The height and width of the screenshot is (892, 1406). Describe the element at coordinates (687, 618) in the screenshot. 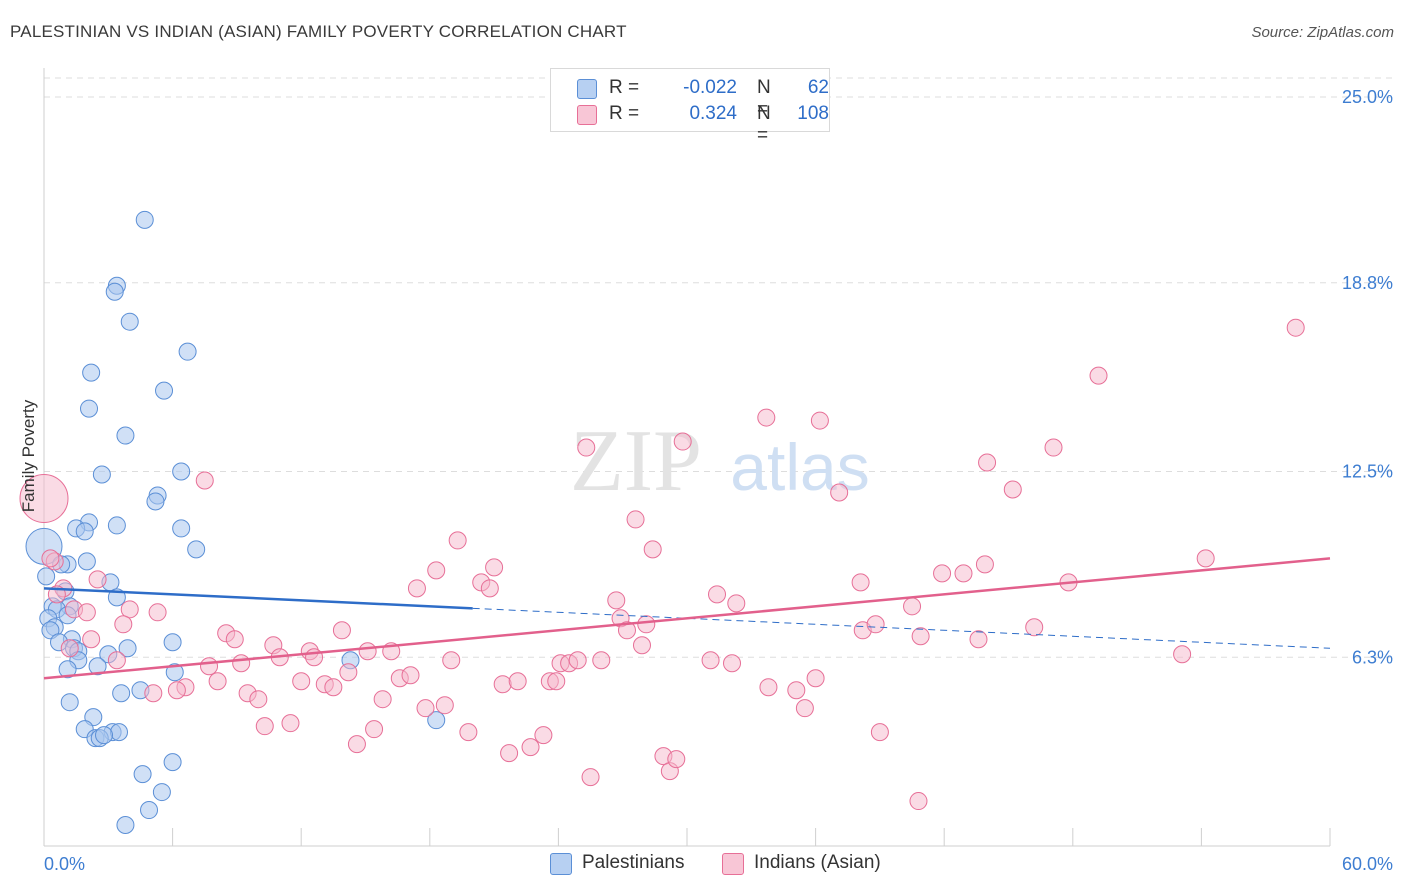

I see `indians-trend-line` at that location.